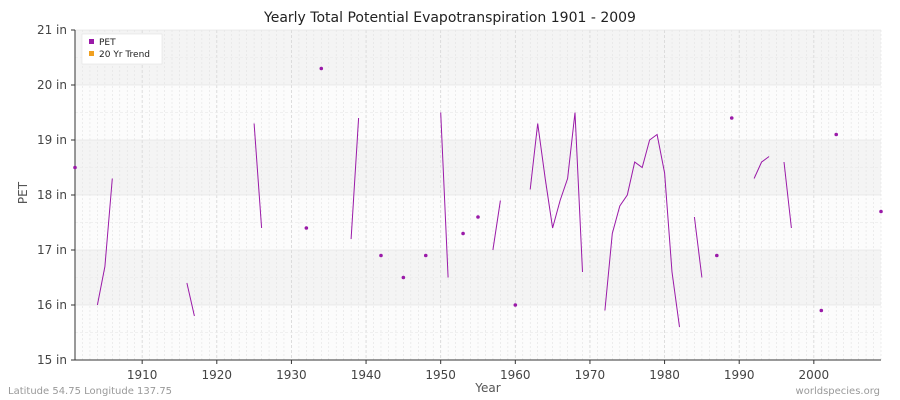  I want to click on x-tick-label: 1930, so click(291, 375).